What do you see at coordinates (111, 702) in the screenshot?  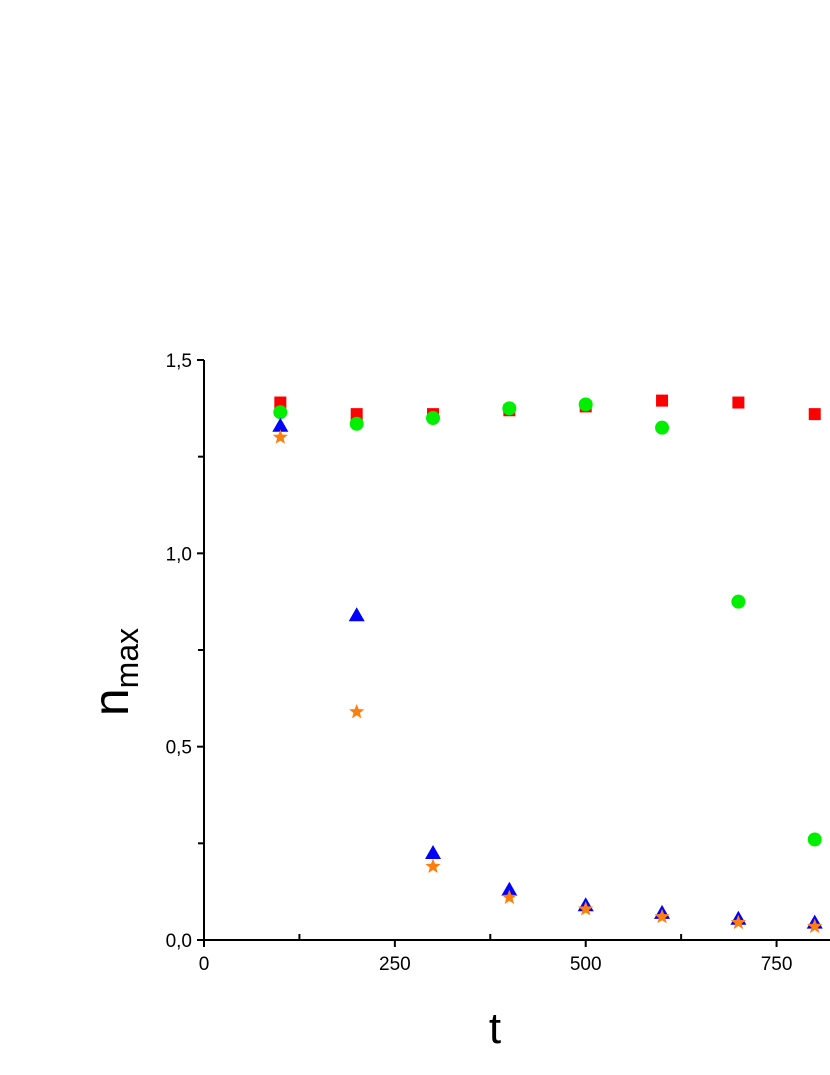 I see `y-axis-title-main: n` at bounding box center [111, 702].